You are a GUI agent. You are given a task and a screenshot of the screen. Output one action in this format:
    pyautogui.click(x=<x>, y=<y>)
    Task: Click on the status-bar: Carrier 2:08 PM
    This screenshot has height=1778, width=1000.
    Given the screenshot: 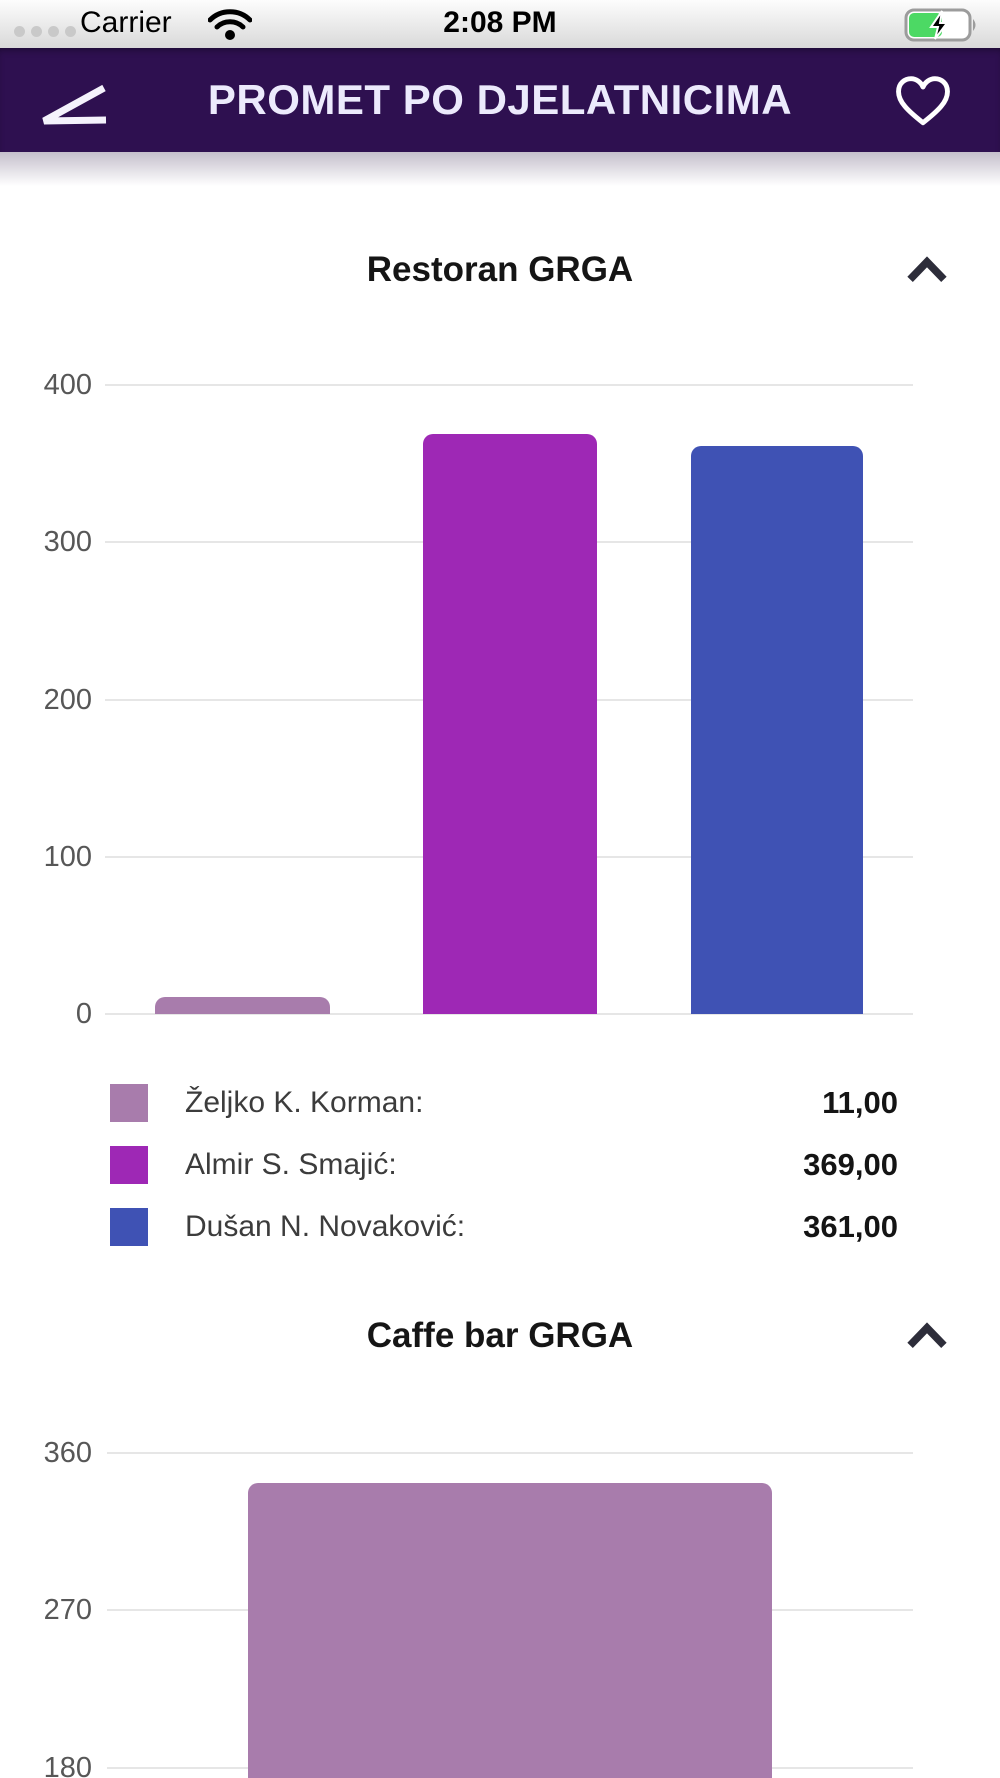 What is the action you would take?
    pyautogui.click(x=500, y=24)
    